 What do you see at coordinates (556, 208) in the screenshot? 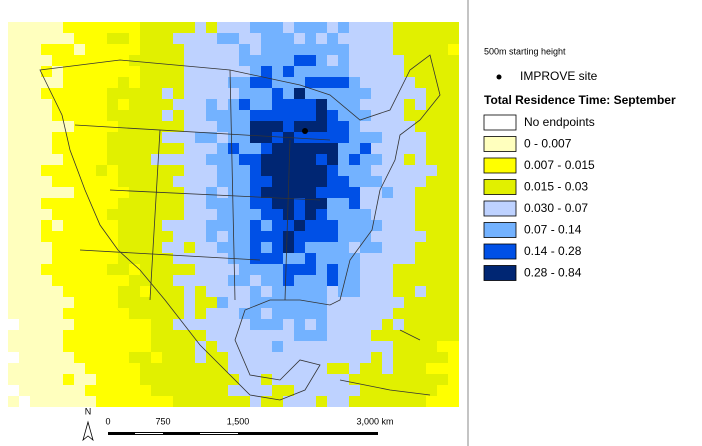
I see `legend-label: 0.030 - 0.07` at bounding box center [556, 208].